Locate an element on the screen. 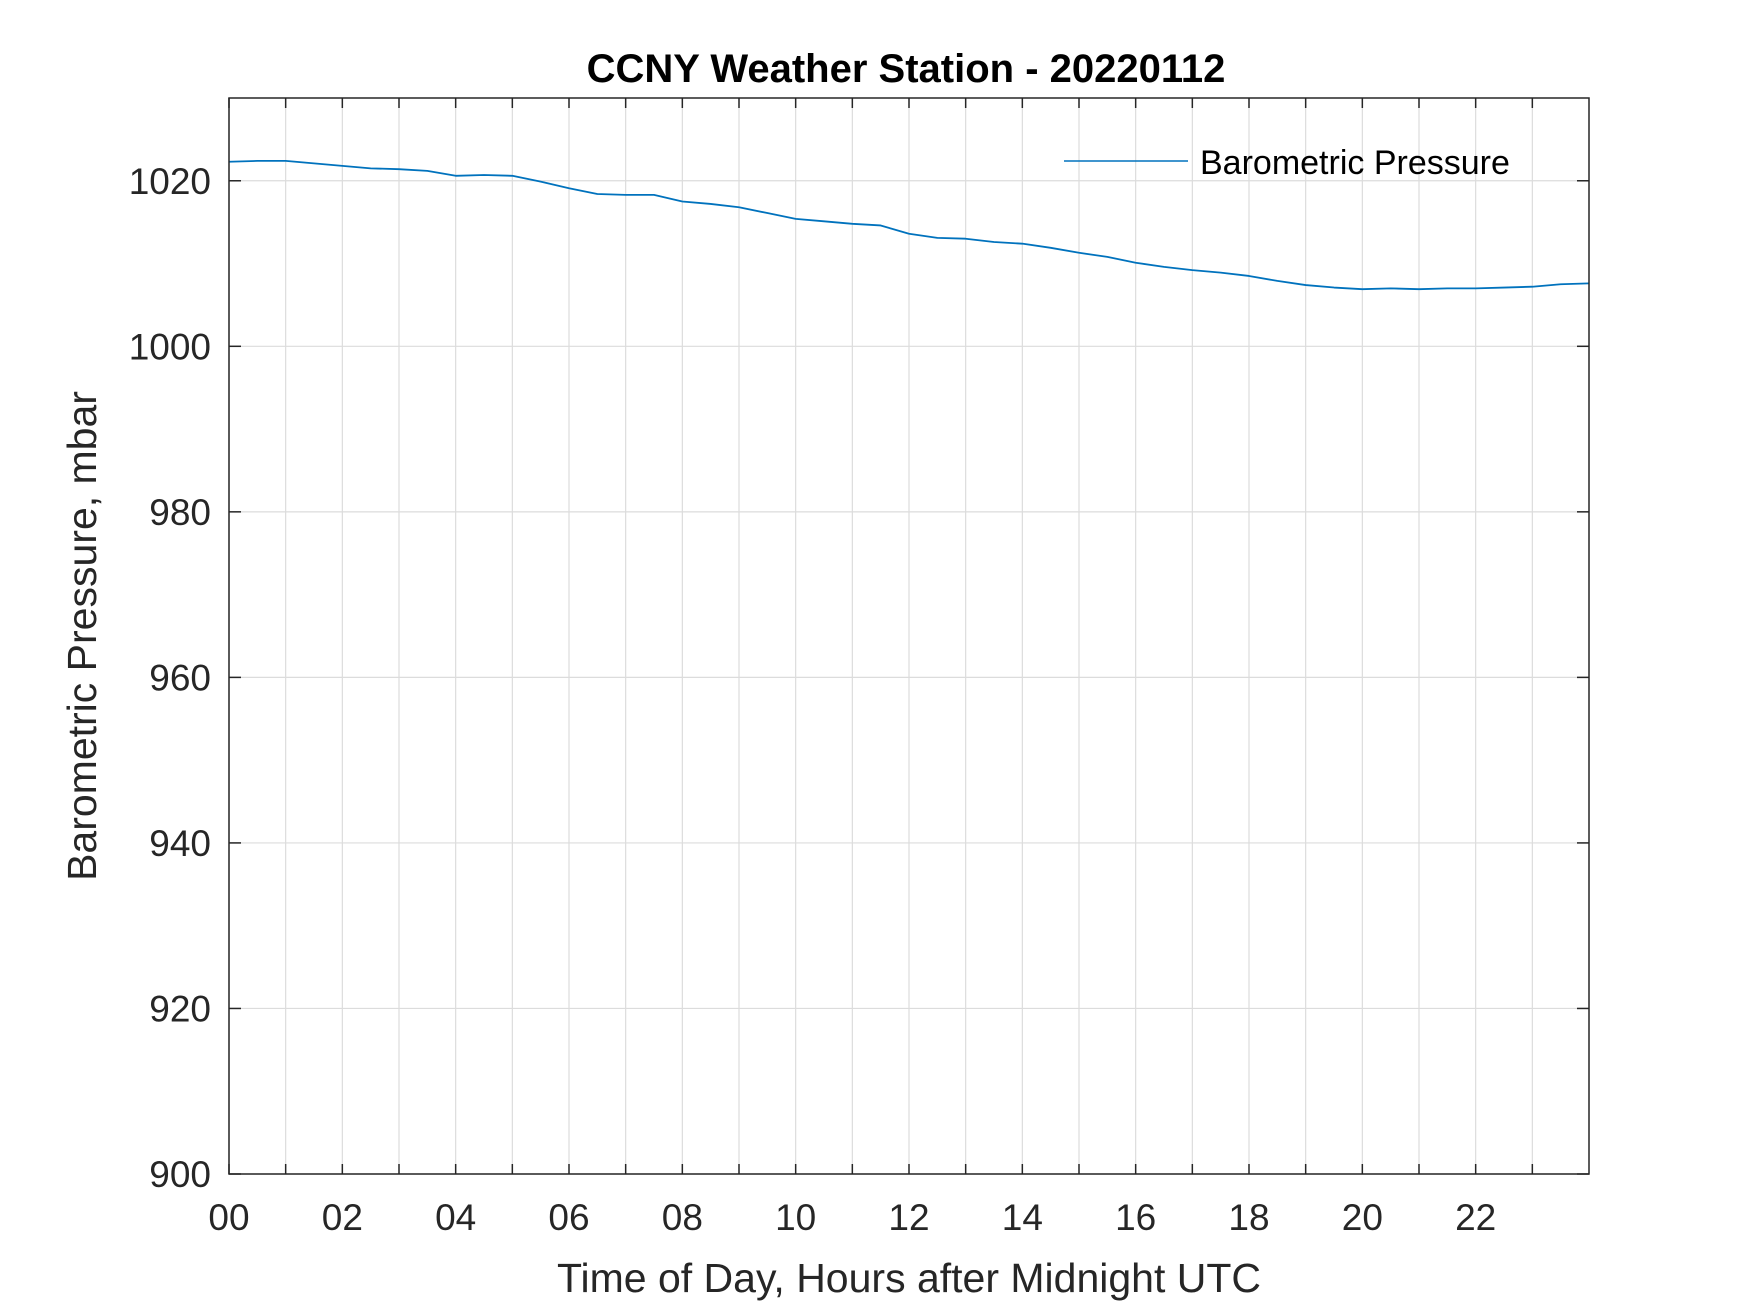 Image resolution: width=1750 pixels, height=1313 pixels. y-tick-label: 1000 is located at coordinates (170, 346).